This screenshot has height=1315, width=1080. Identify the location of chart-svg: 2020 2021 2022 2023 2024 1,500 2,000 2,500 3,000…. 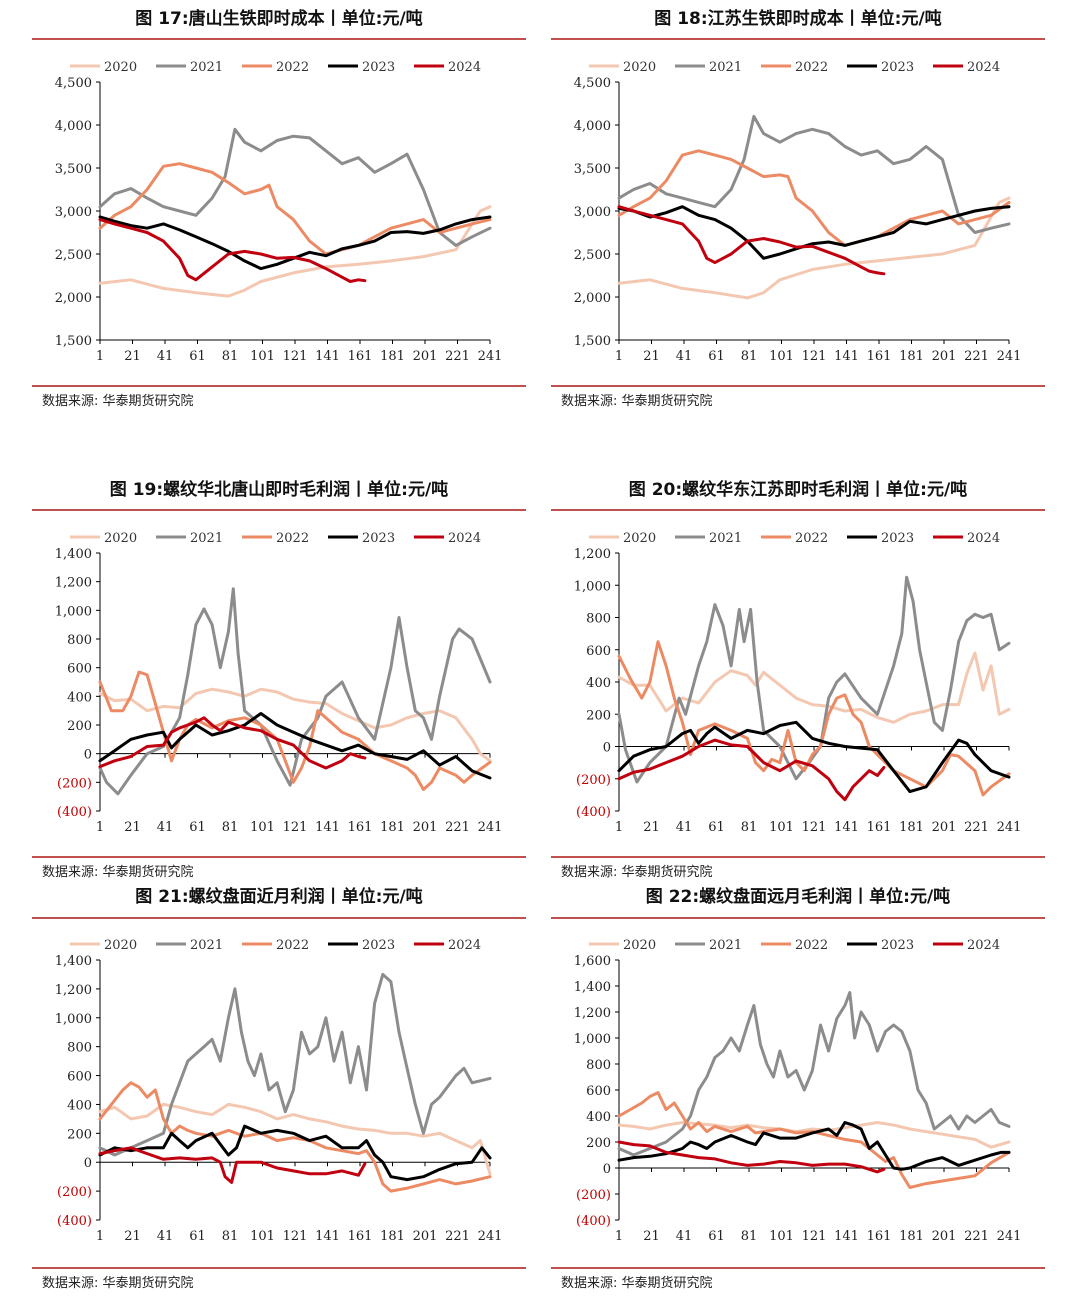
(798, 212).